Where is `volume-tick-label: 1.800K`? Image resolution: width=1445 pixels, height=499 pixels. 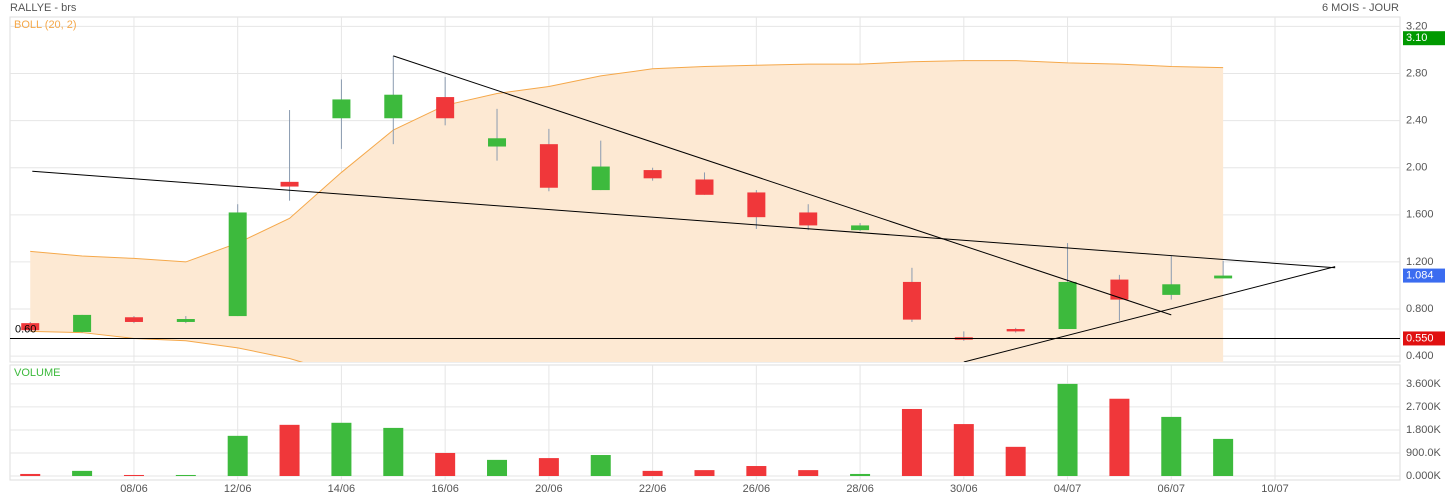
volume-tick-label: 1.800K is located at coordinates (1424, 430).